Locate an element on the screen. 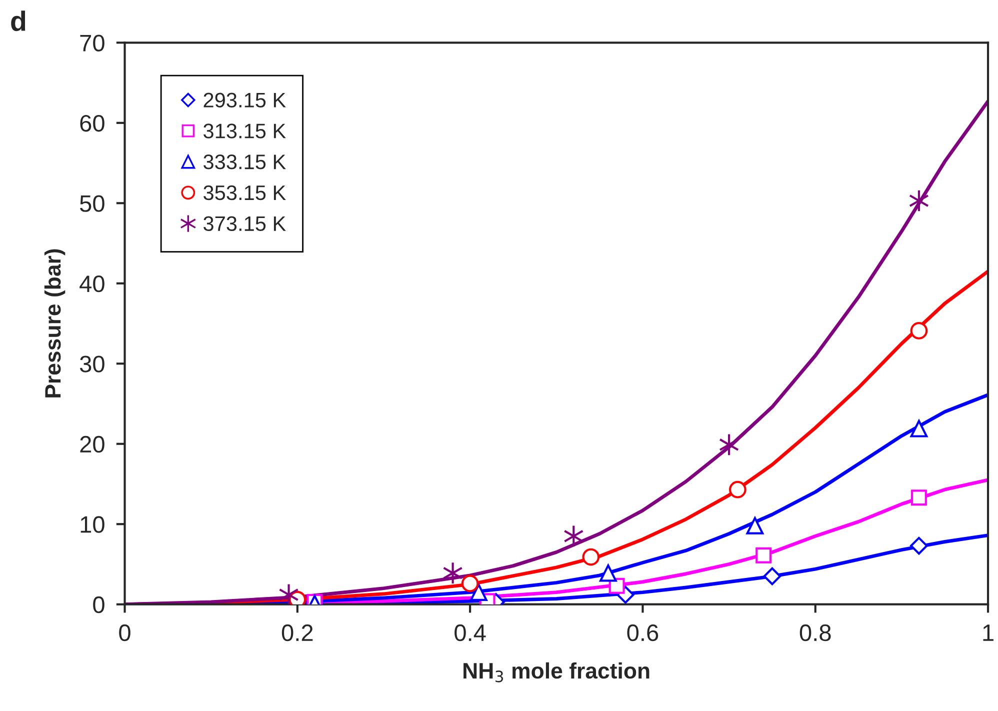 This screenshot has height=711, width=998. y-axis-title: Pressure (bar) is located at coordinates (55, 323).